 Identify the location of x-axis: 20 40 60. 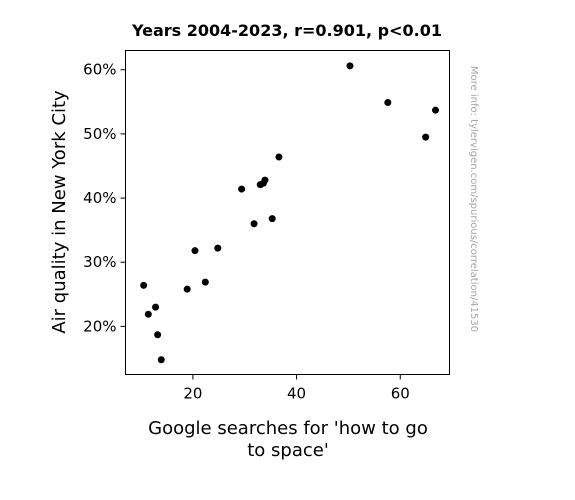
(296, 388).